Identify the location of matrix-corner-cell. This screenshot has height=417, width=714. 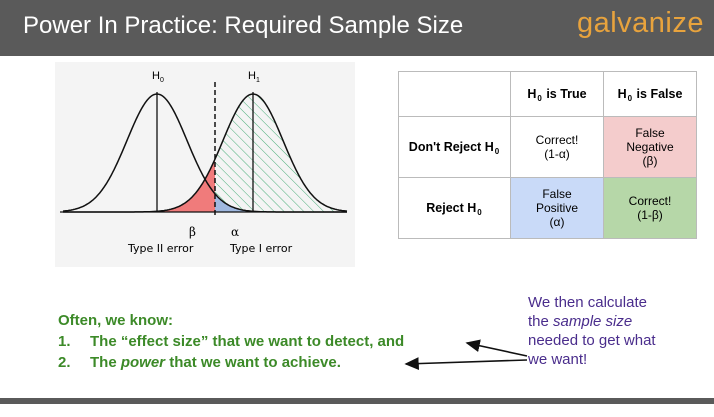
(454, 94).